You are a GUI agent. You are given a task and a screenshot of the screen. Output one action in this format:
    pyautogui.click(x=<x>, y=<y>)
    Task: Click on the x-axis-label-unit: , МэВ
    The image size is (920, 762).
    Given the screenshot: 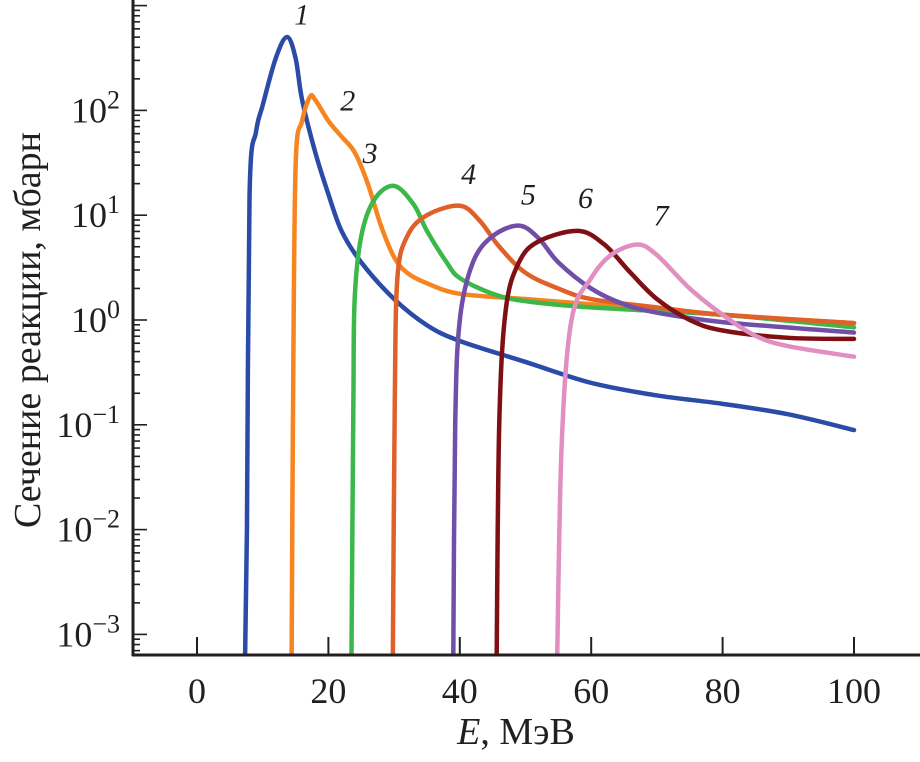 What is the action you would take?
    pyautogui.click(x=527, y=732)
    